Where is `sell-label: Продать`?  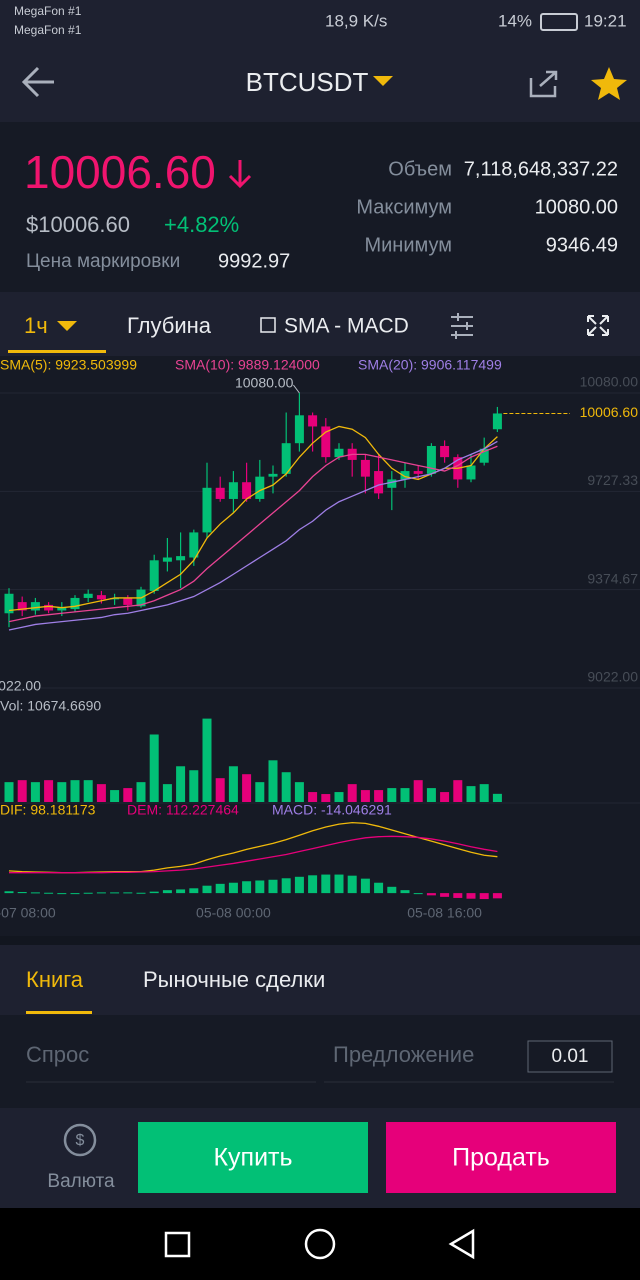
sell-label: Продать is located at coordinates (501, 1158).